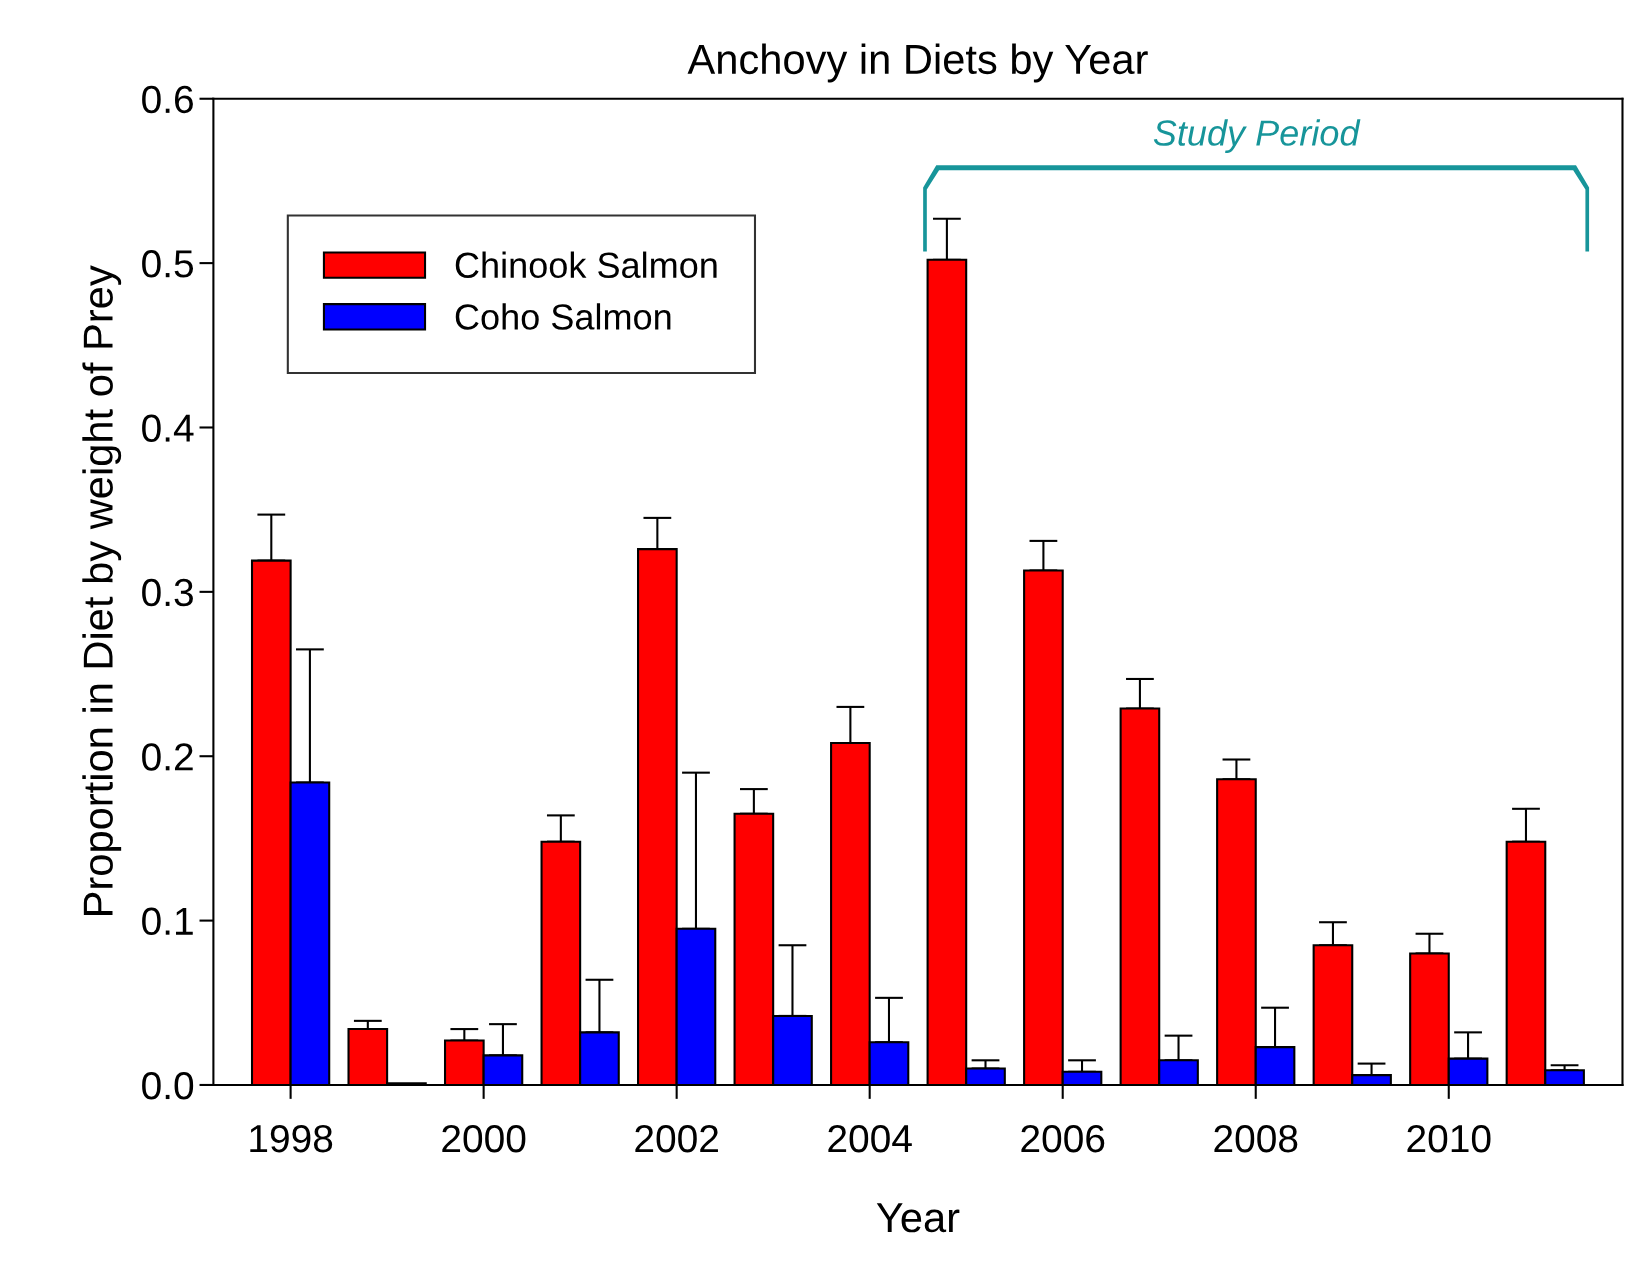 The height and width of the screenshot is (1266, 1629). What do you see at coordinates (291, 1138) in the screenshot?
I see `x-tick-label: 1998` at bounding box center [291, 1138].